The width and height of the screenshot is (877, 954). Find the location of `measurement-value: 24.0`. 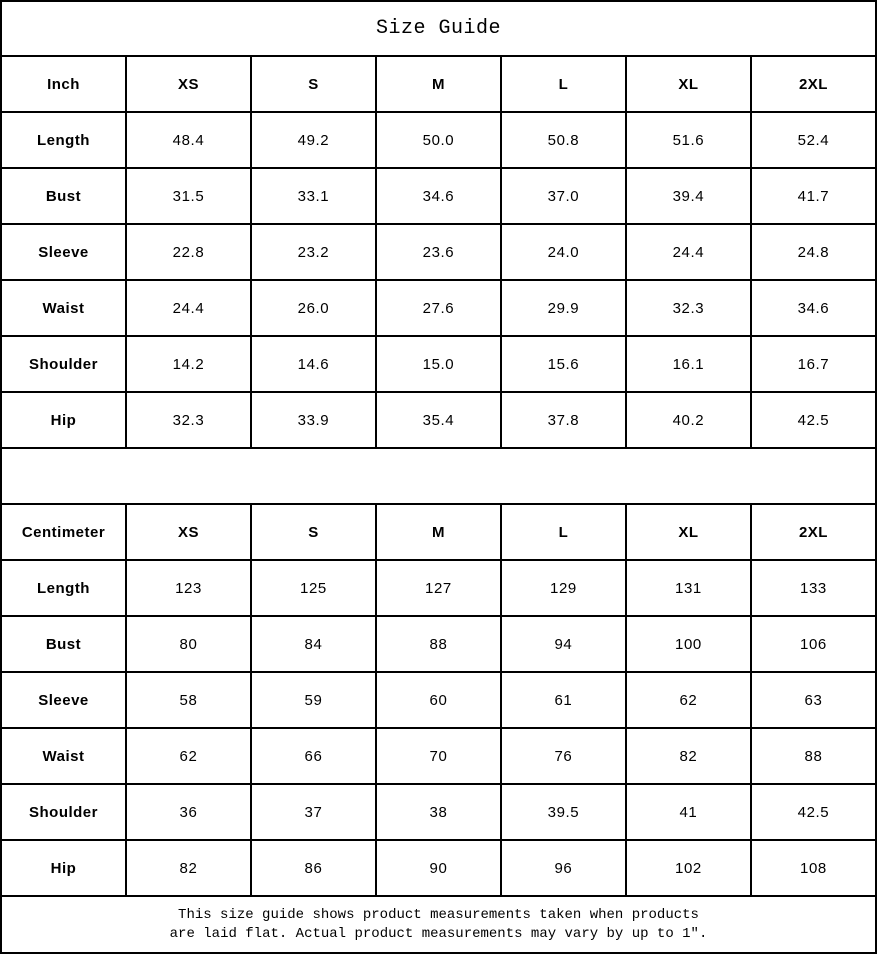

measurement-value: 24.0 is located at coordinates (563, 252).